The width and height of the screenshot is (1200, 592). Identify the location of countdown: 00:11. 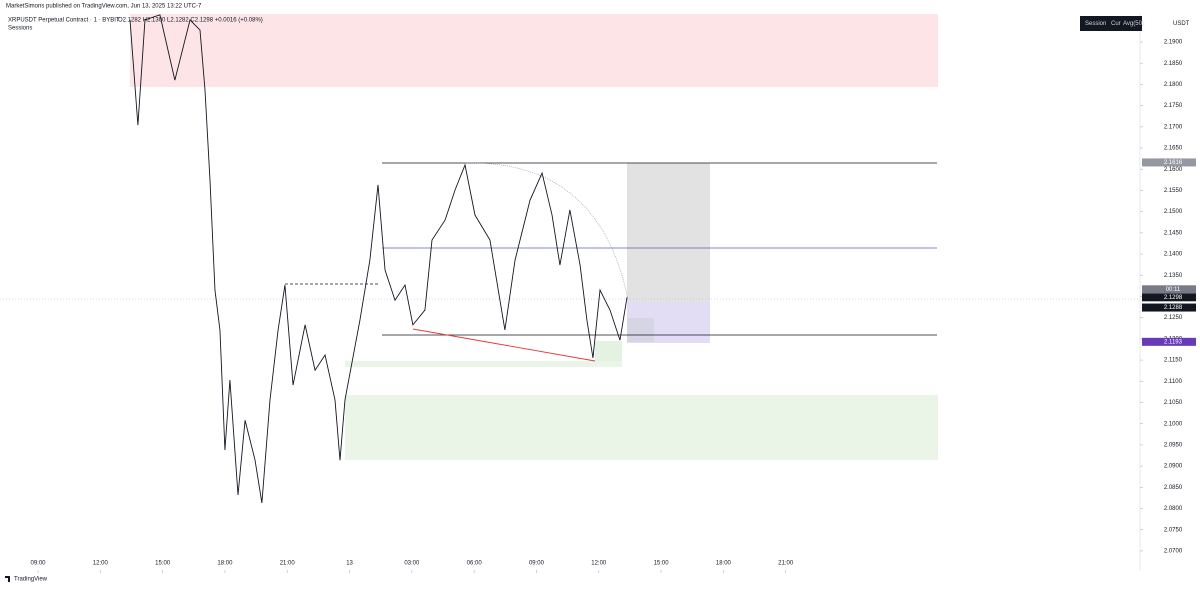
(1173, 290).